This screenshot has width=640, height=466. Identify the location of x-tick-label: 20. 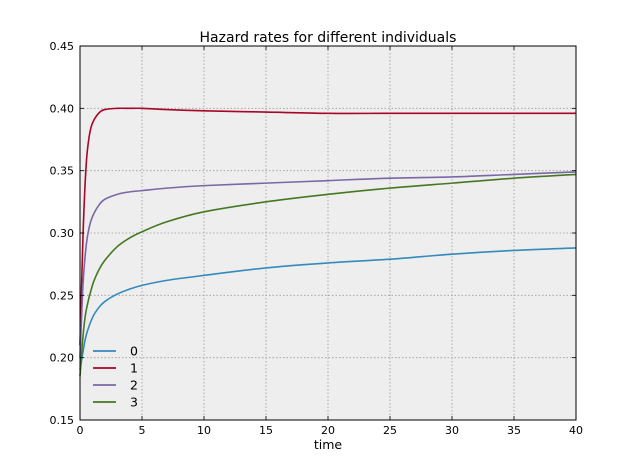
(328, 430).